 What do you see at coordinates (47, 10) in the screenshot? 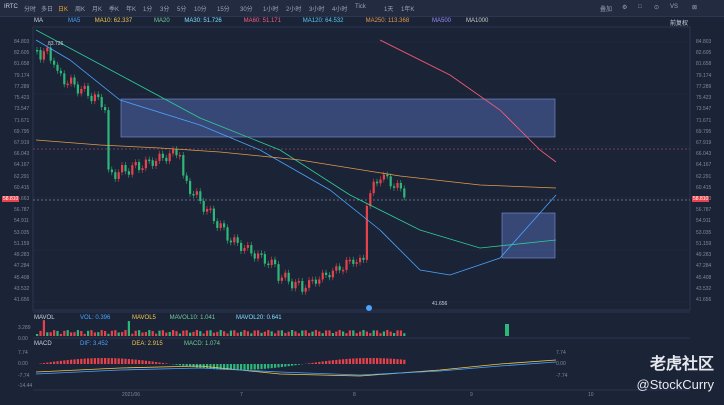
I see `timeframe-tab: 多日` at bounding box center [47, 10].